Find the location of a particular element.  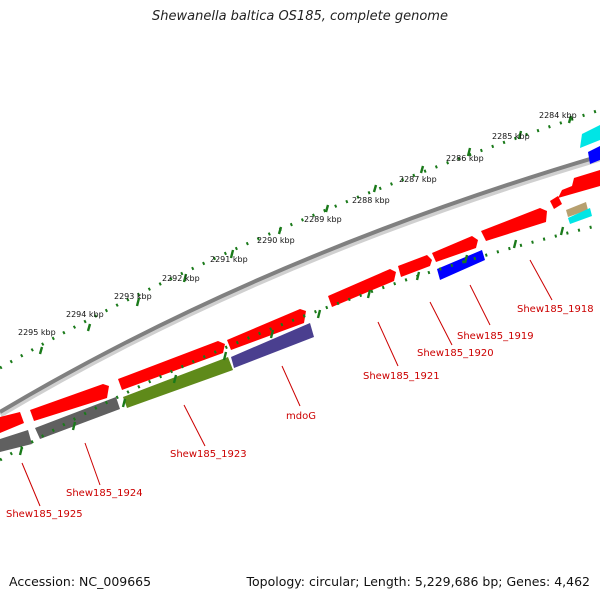

tick-label: 2294 kbp is located at coordinates (85, 314).